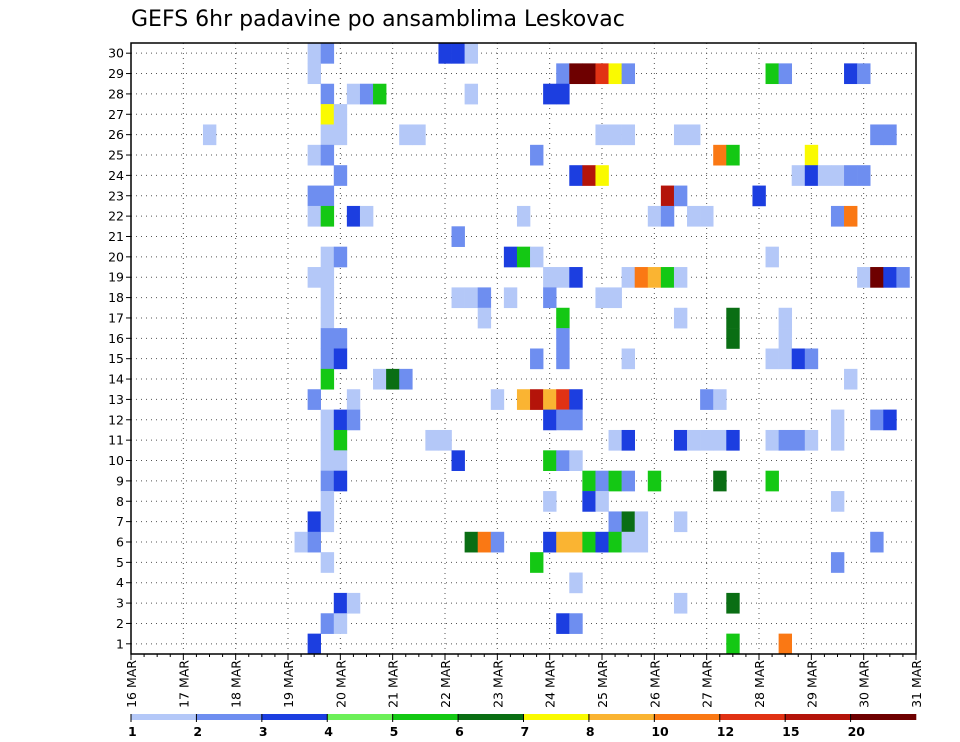 The image size is (960, 742). What do you see at coordinates (116, 73) in the screenshot?
I see `y-tick-label: 29` at bounding box center [116, 73].